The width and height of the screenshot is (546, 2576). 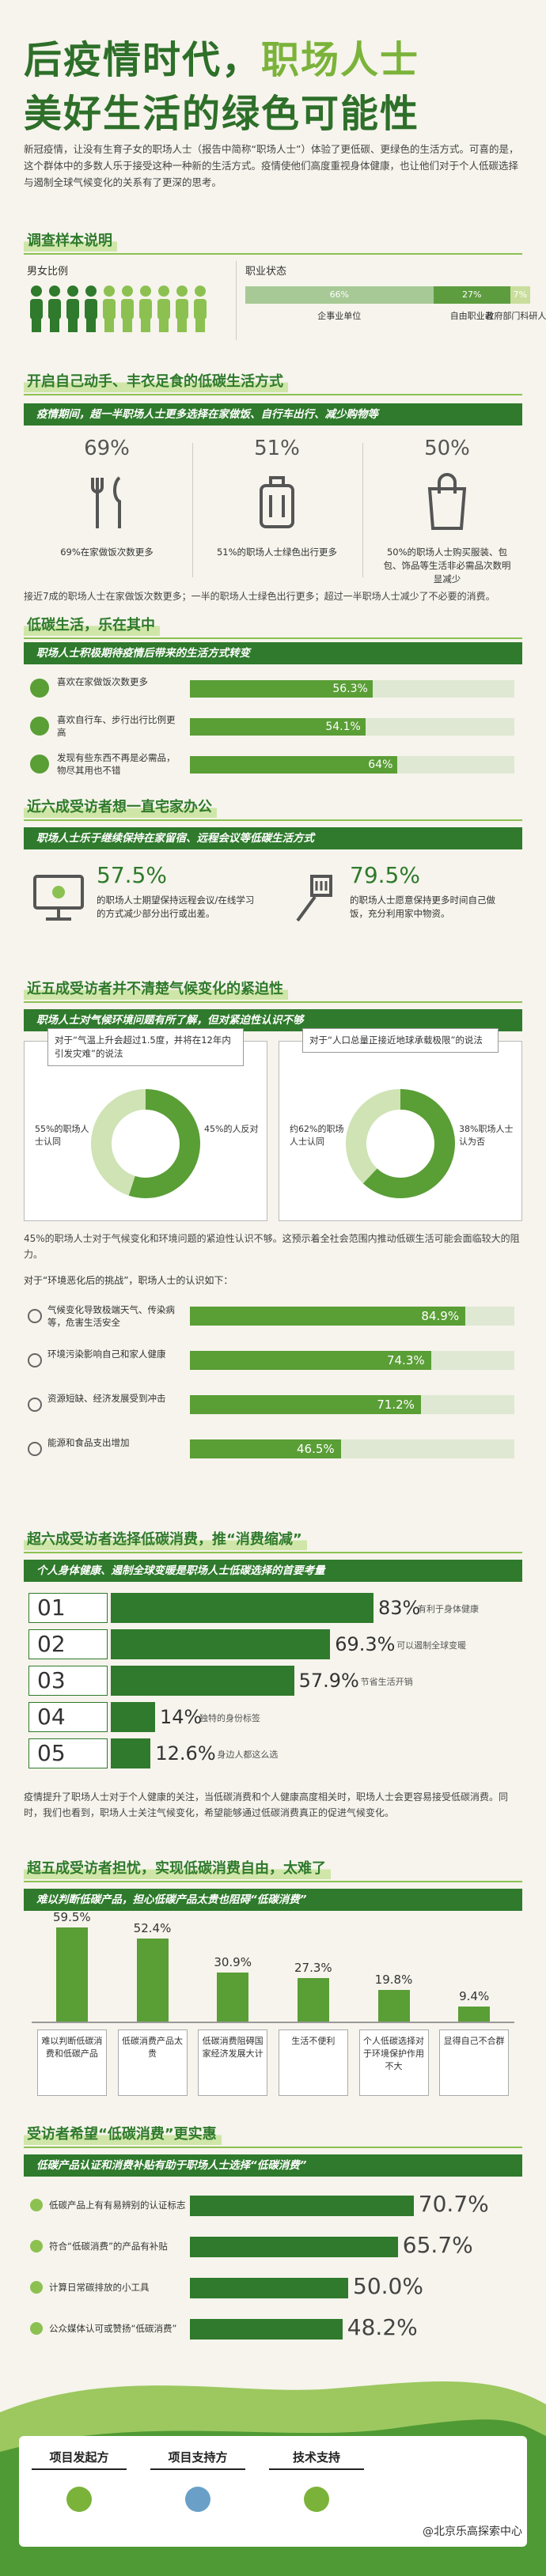 What do you see at coordinates (399, 1608) in the screenshot?
I see `bar-value: 83%` at bounding box center [399, 1608].